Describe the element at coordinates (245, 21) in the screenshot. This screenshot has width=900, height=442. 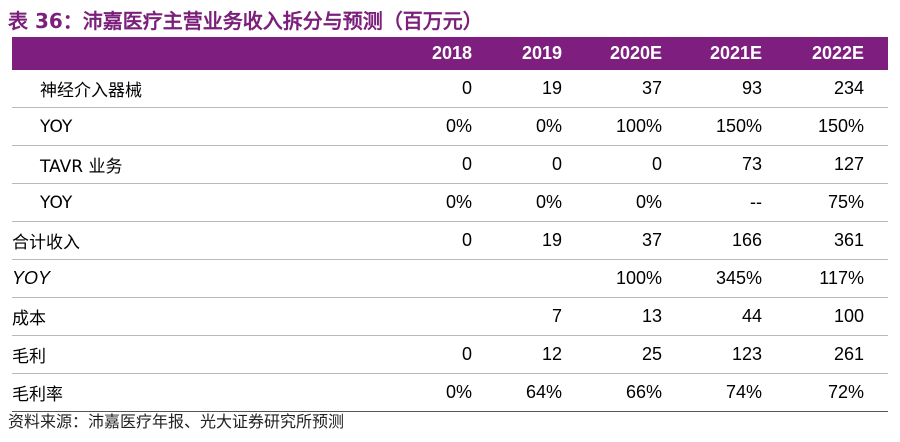
I see `table-title: 表 36：沛嘉医疗主营业务收入拆分与预测（百万元）` at that location.